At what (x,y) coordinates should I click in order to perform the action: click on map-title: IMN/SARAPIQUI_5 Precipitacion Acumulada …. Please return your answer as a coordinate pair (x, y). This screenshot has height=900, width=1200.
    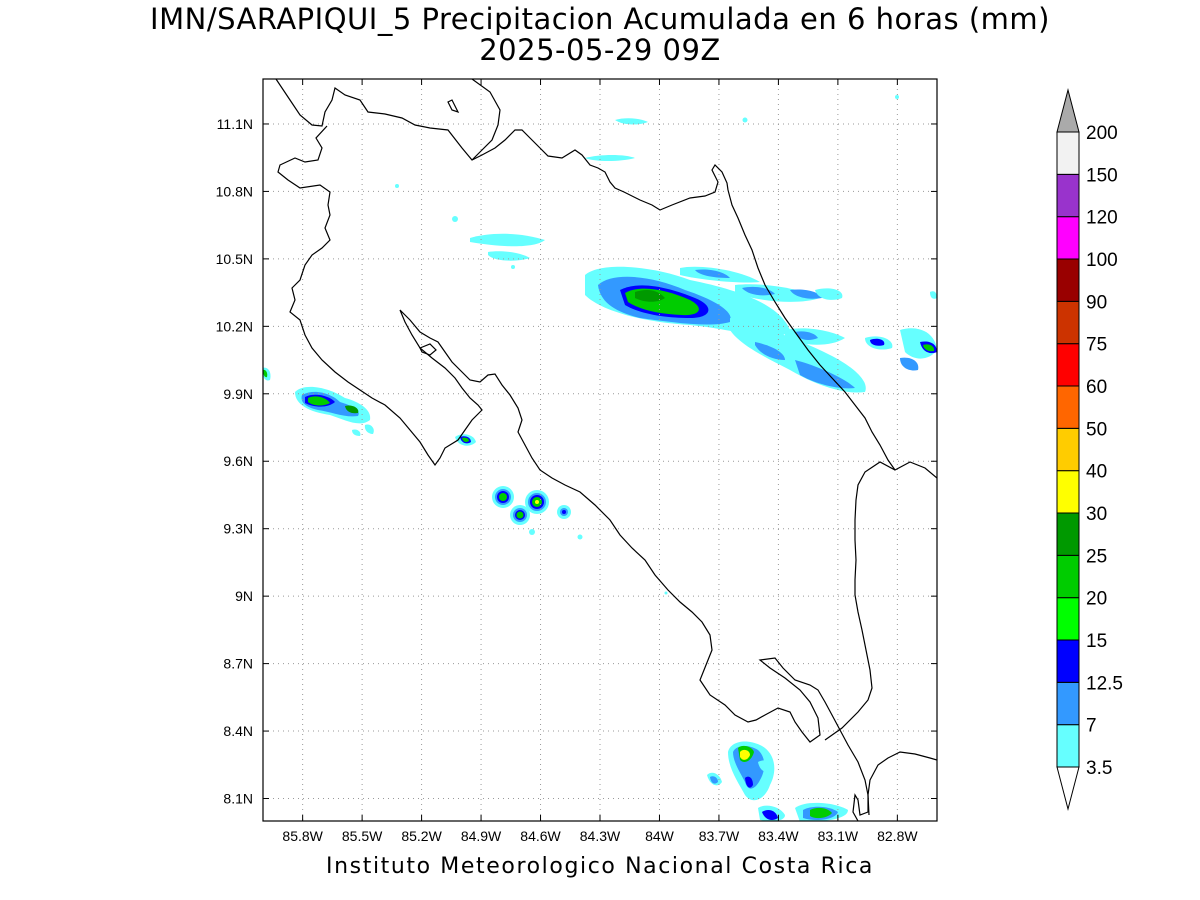
    Looking at the image, I should click on (600, 19).